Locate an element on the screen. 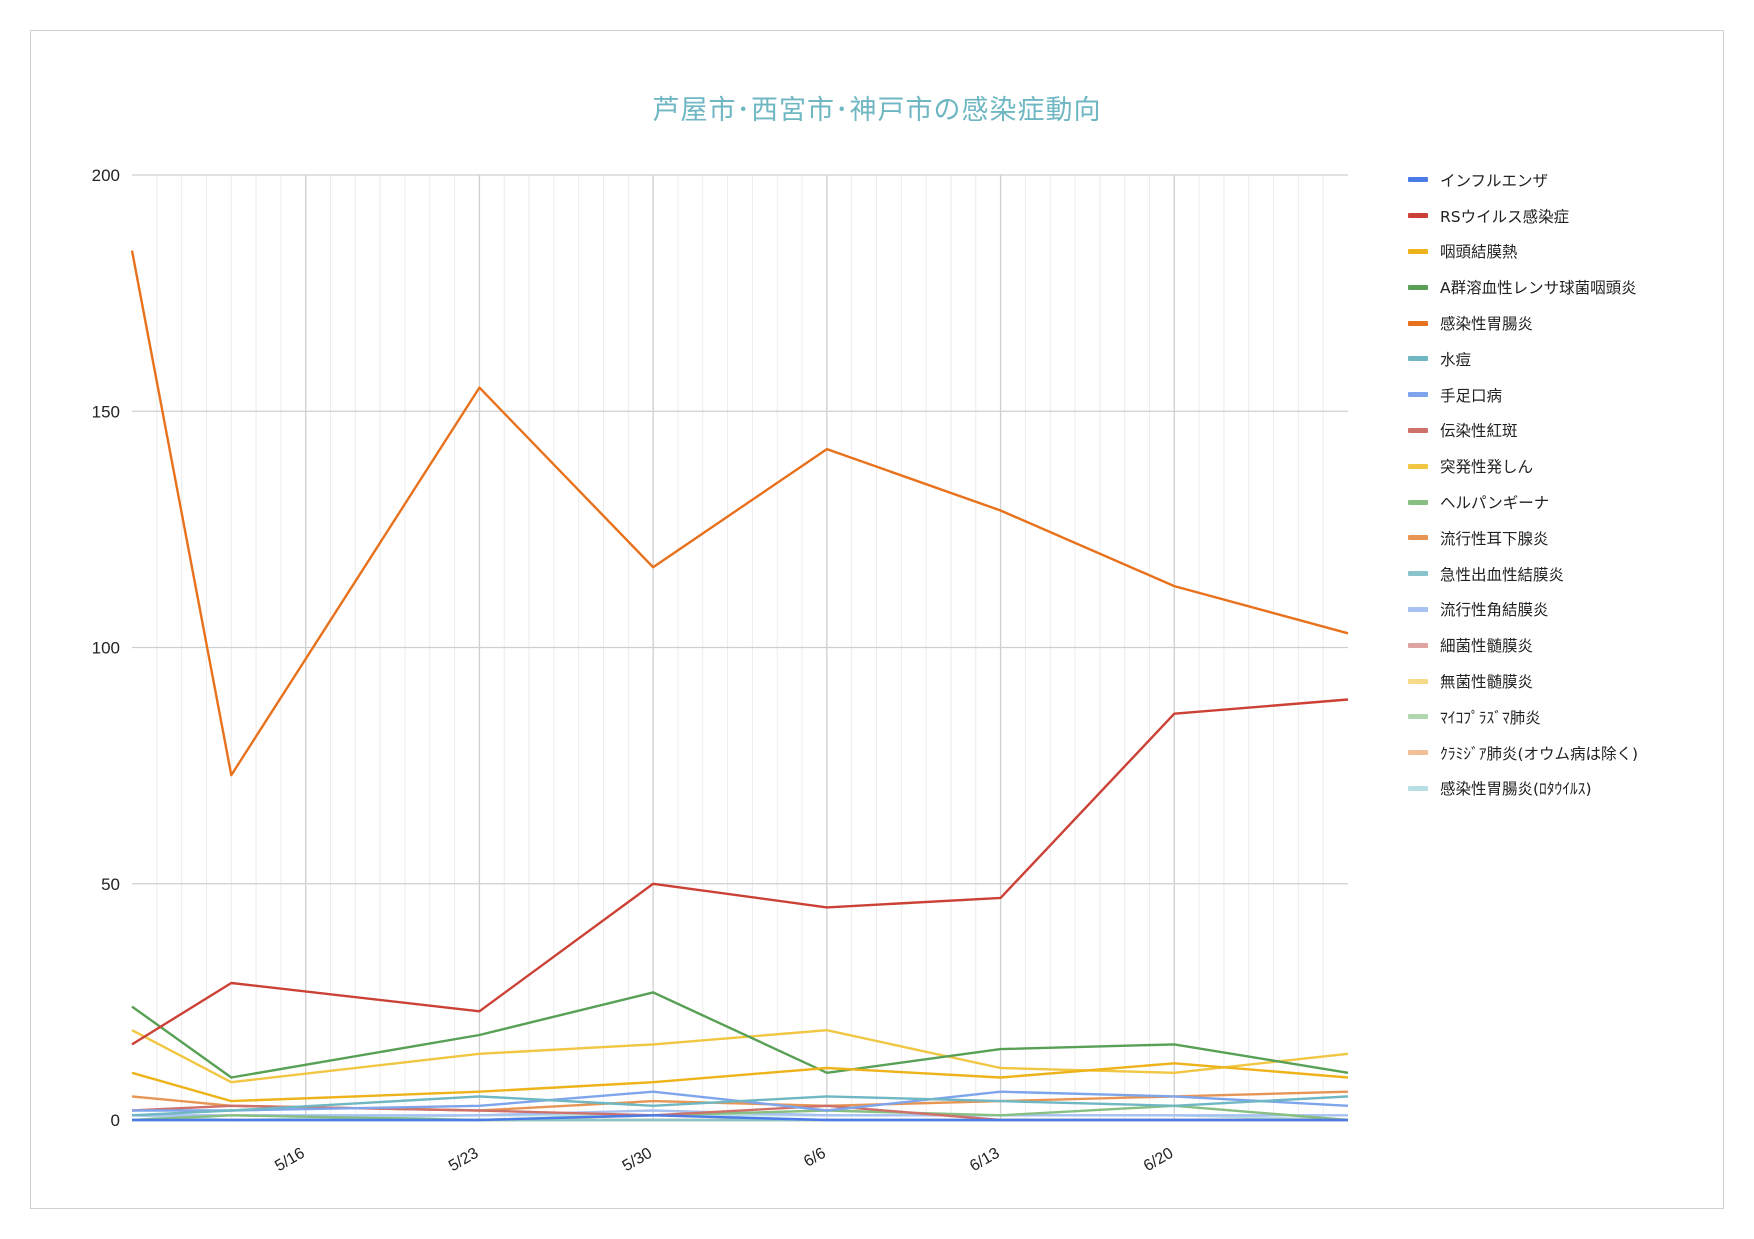  legend-item: 咽頭結膜熱 is located at coordinates (1573, 252).